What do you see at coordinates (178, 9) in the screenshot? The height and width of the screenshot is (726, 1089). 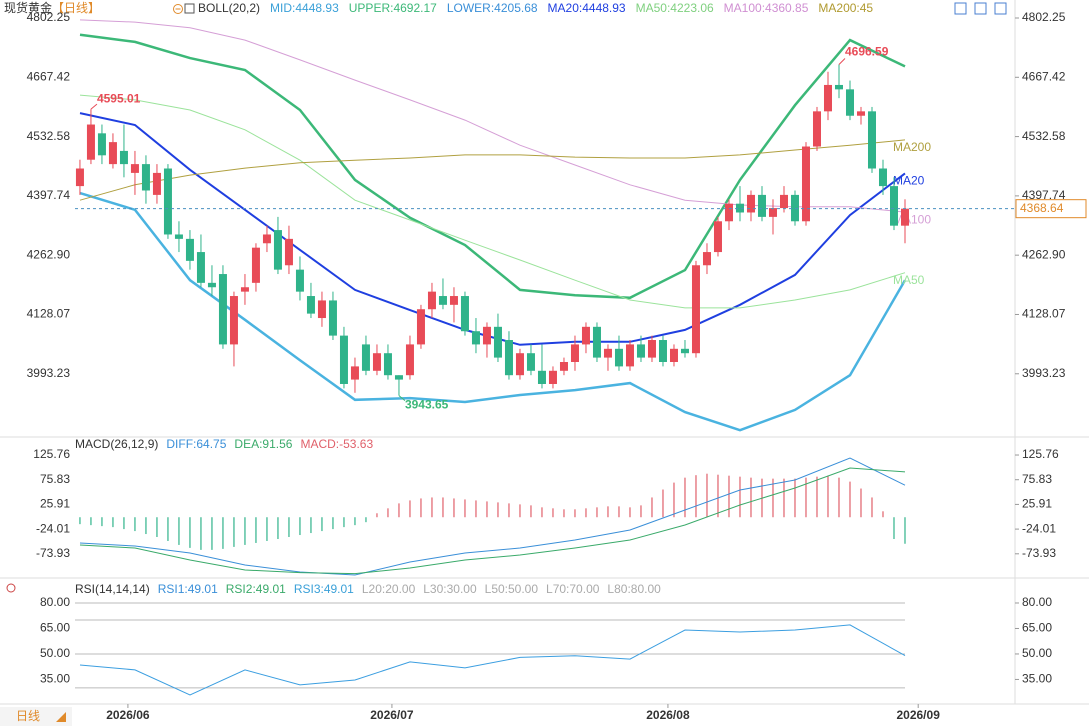 I see `collapse-icon` at bounding box center [178, 9].